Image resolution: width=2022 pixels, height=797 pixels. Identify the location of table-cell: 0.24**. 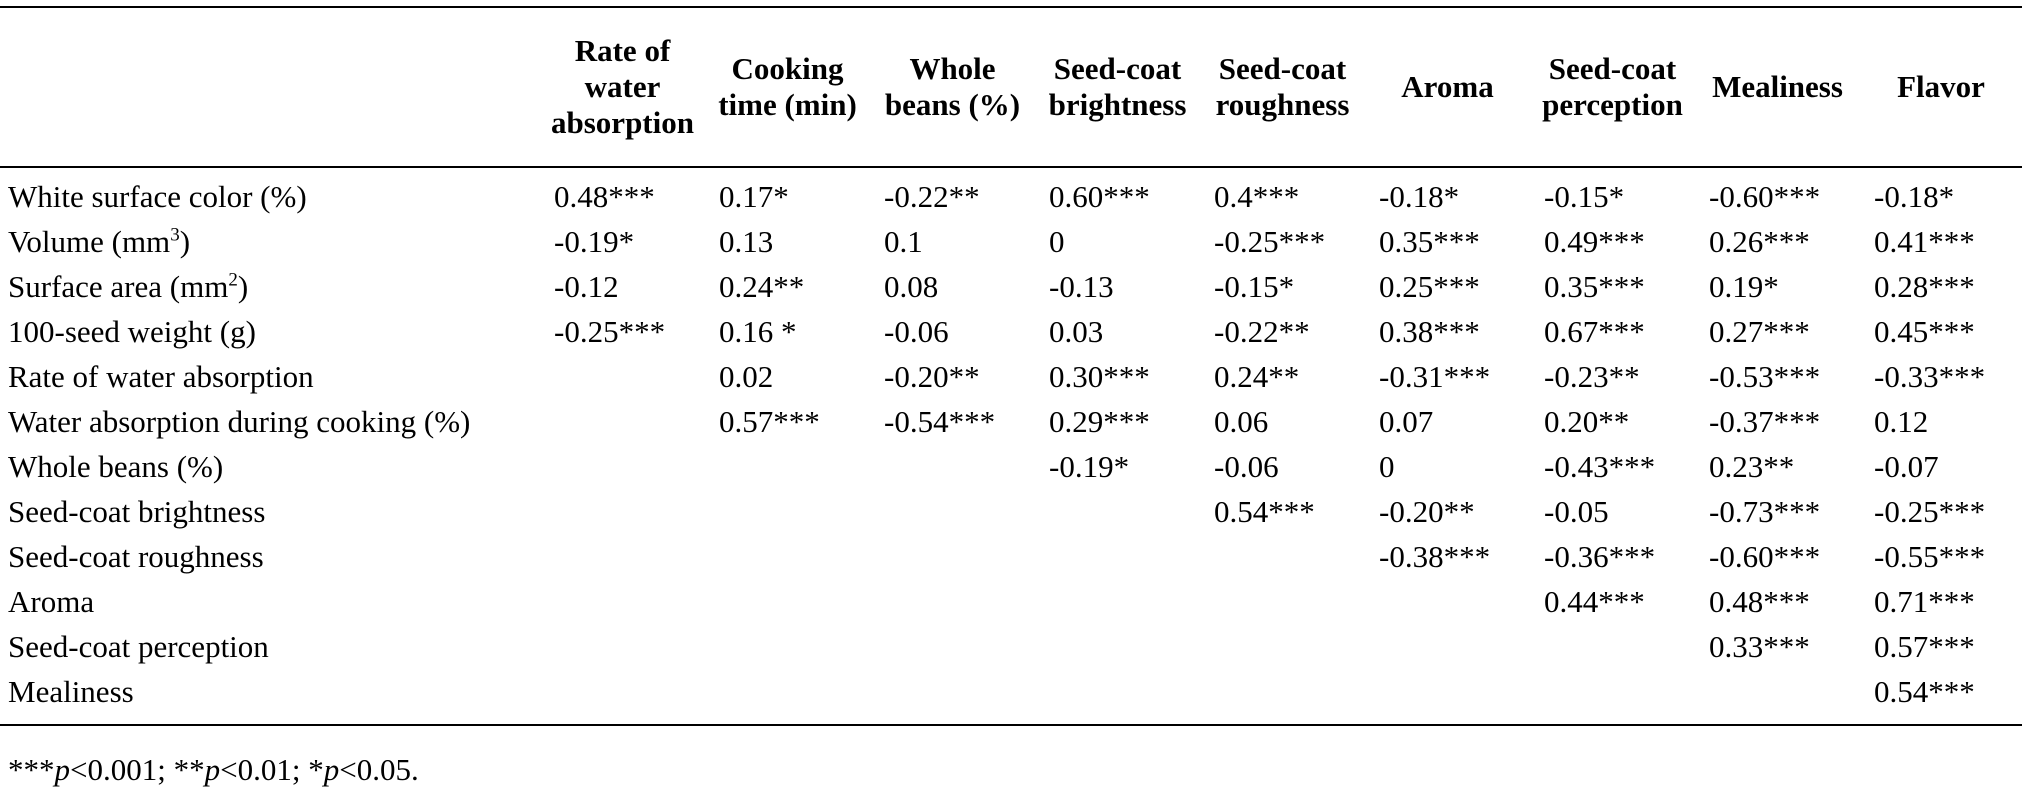
(1257, 376).